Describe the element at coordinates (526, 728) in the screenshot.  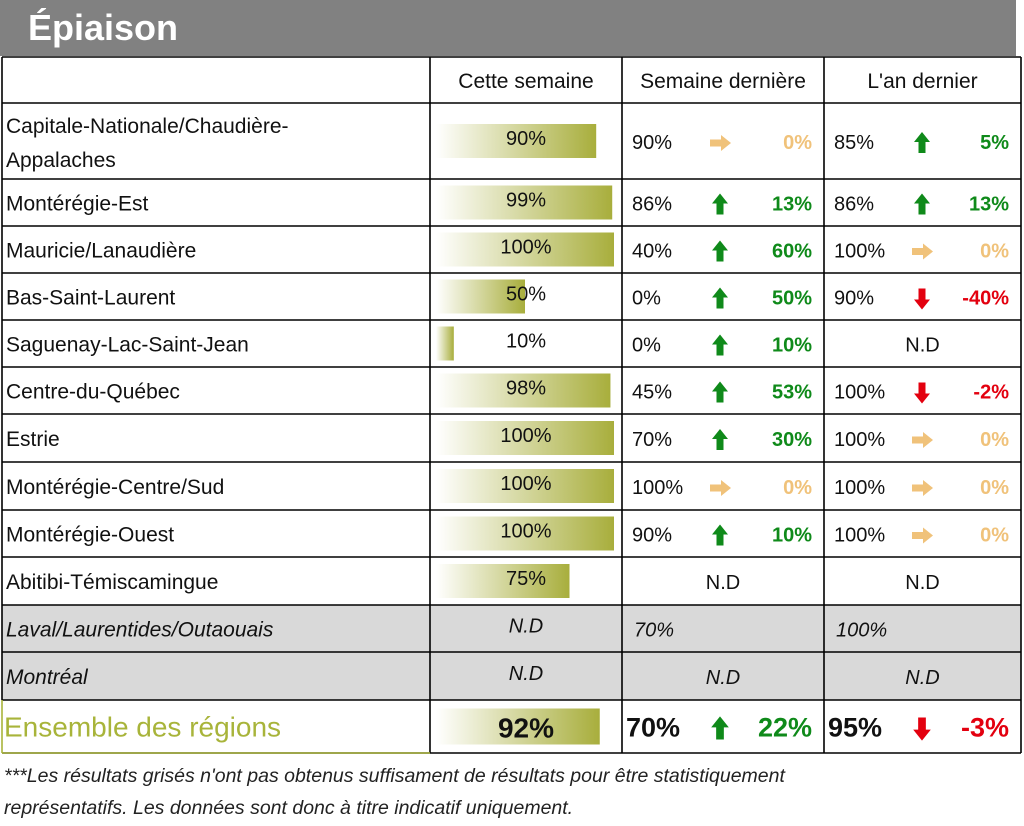
I see `this-week-label: 92%` at that location.